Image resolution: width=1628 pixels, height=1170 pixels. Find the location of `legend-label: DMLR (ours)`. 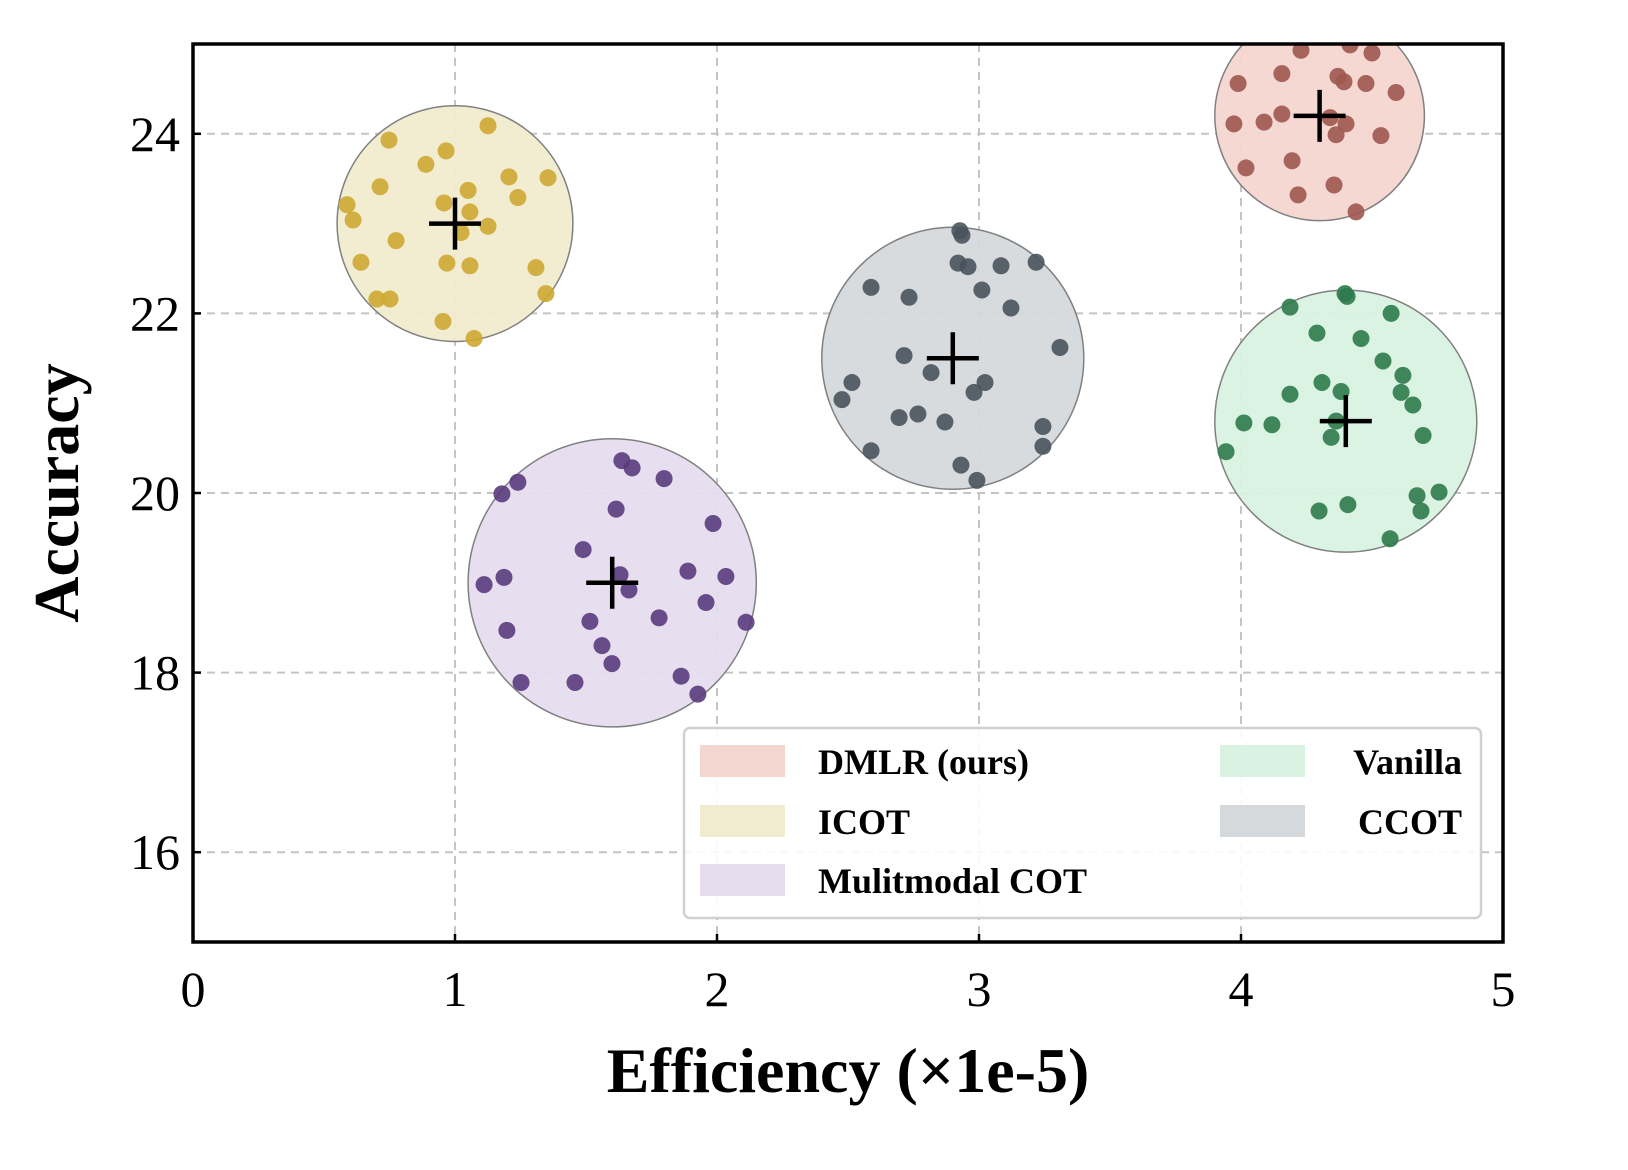

legend-label: DMLR (ours) is located at coordinates (923, 762).